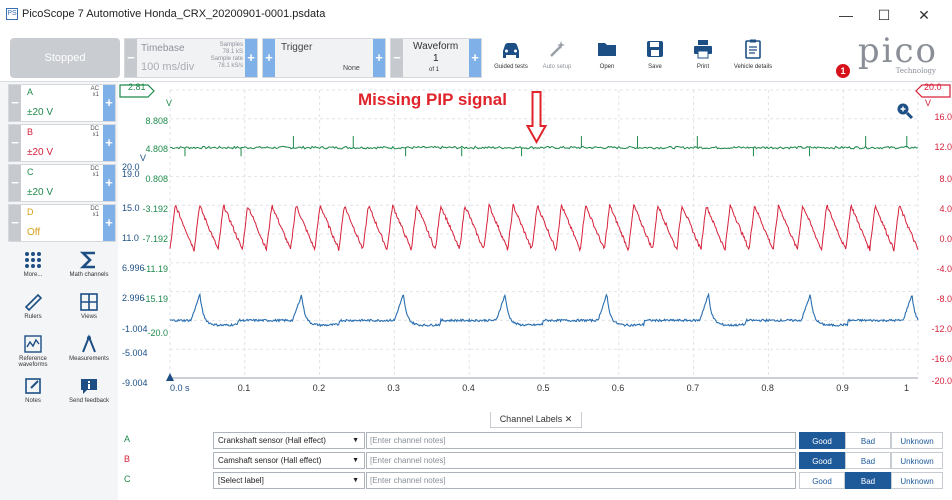 The height and width of the screenshot is (500, 952). What do you see at coordinates (434, 70) in the screenshot?
I see `waveform-count: of 1` at bounding box center [434, 70].